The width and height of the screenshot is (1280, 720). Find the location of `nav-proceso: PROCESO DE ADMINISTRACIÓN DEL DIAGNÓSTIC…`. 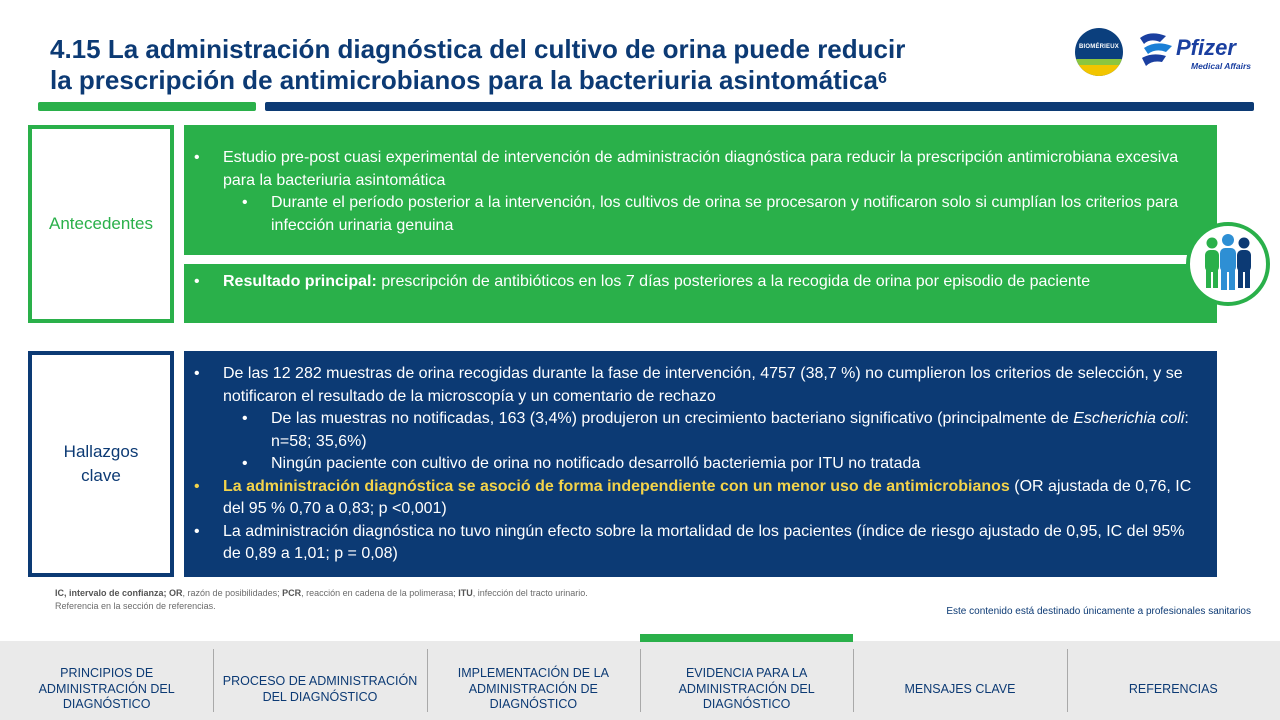

nav-proceso: PROCESO DE ADMINISTRACIÓN DEL DIAGNÓSTIC… is located at coordinates (319, 680).